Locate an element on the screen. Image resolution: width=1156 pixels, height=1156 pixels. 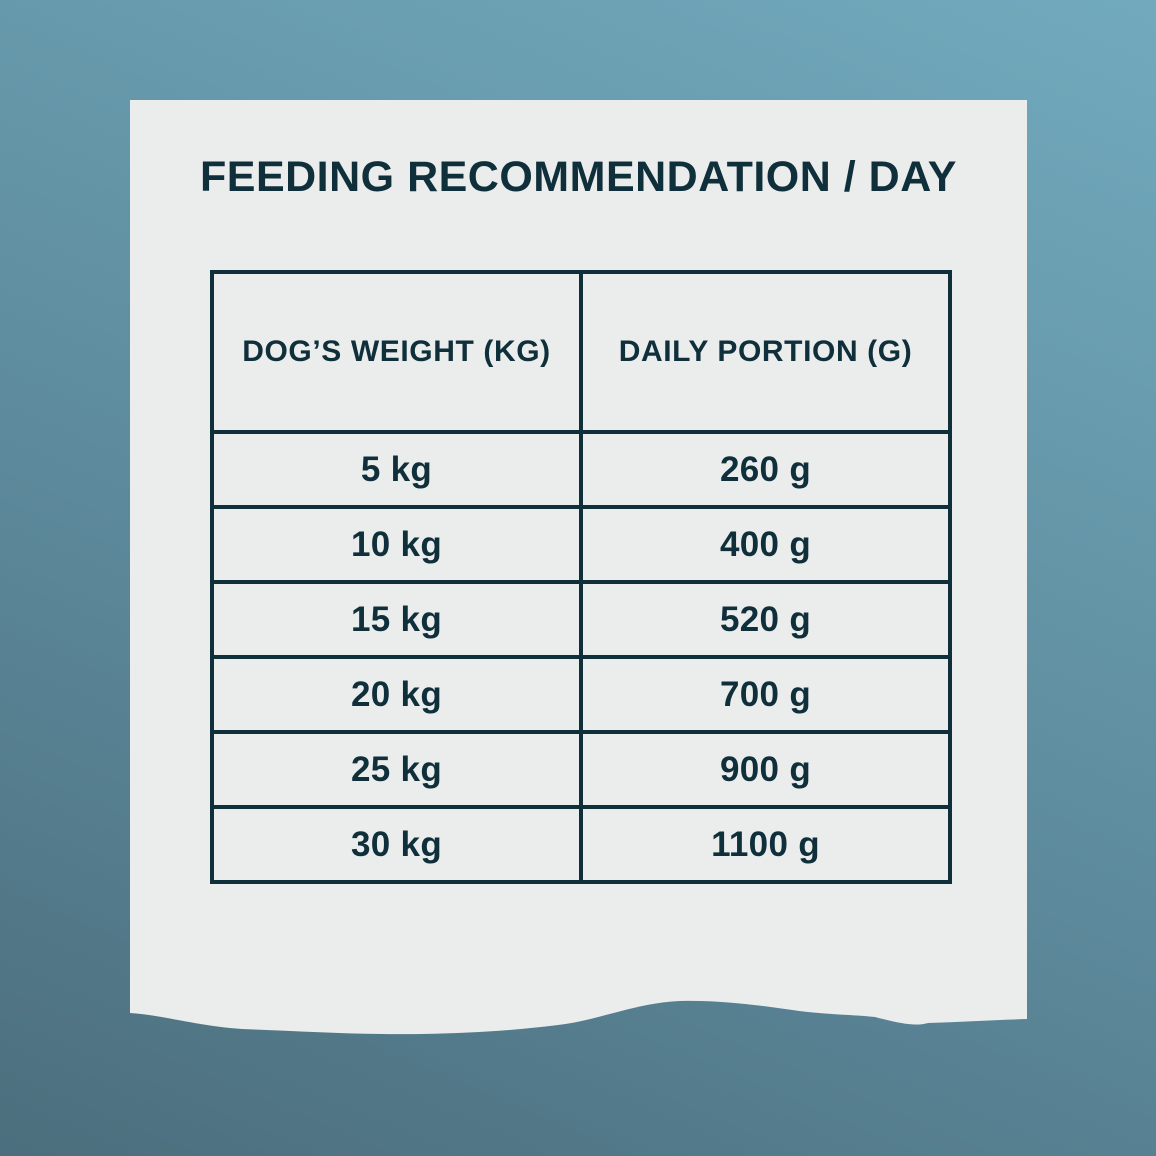
table-row: 25 kg 900 g is located at coordinates (581, 769).